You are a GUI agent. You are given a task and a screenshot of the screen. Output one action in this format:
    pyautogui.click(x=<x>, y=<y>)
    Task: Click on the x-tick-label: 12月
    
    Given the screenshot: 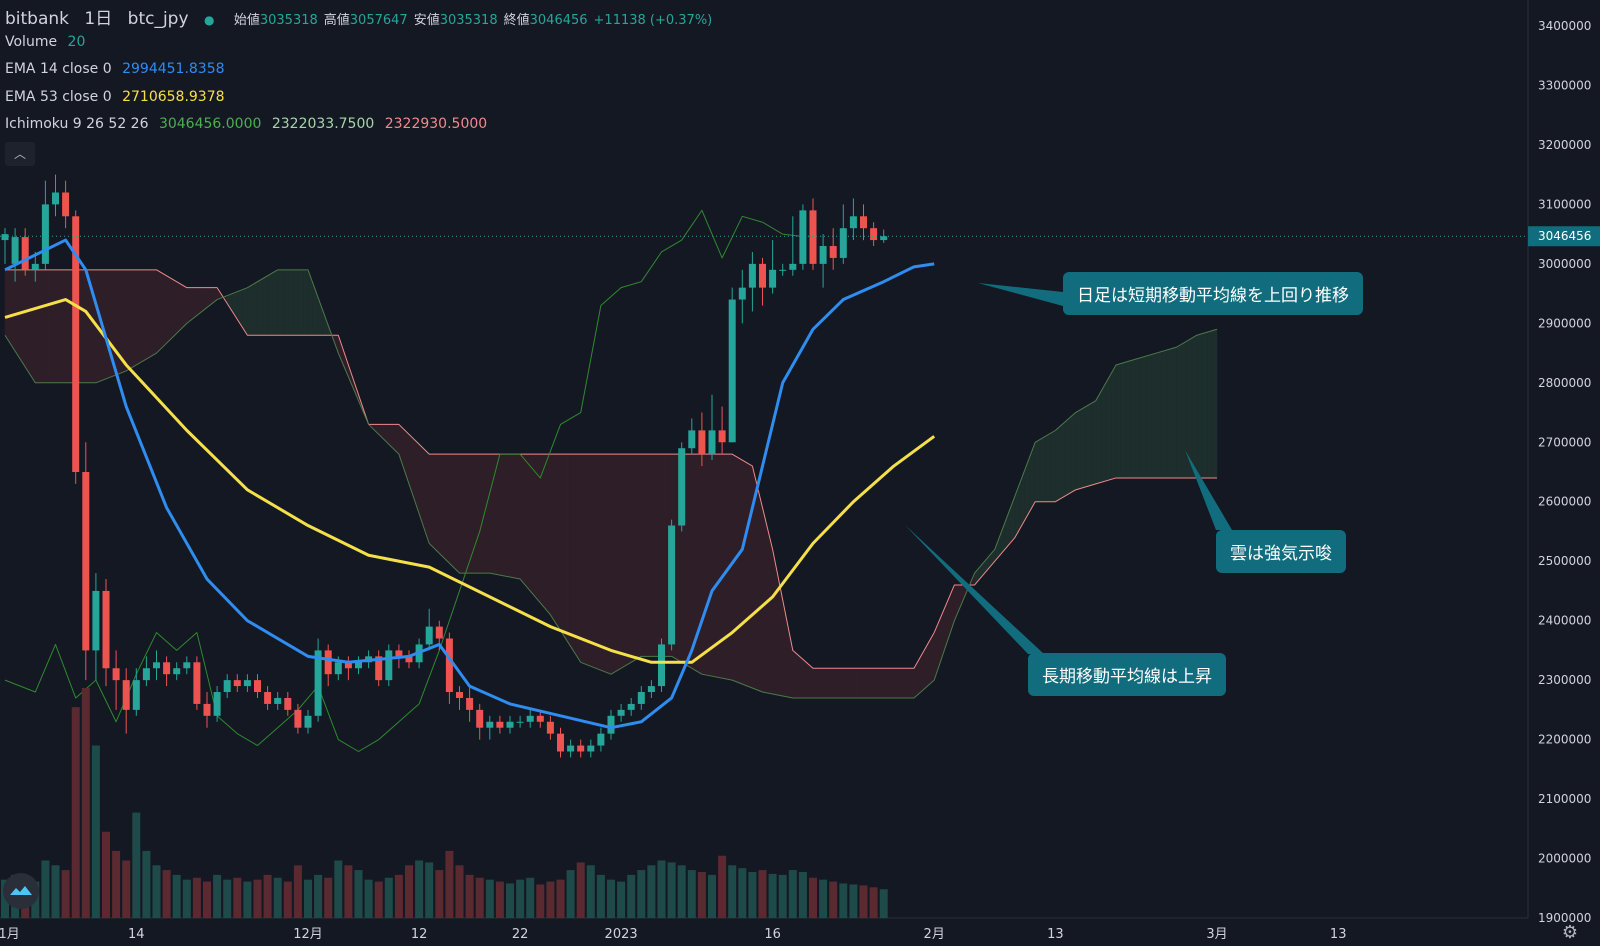 What is the action you would take?
    pyautogui.click(x=308, y=934)
    